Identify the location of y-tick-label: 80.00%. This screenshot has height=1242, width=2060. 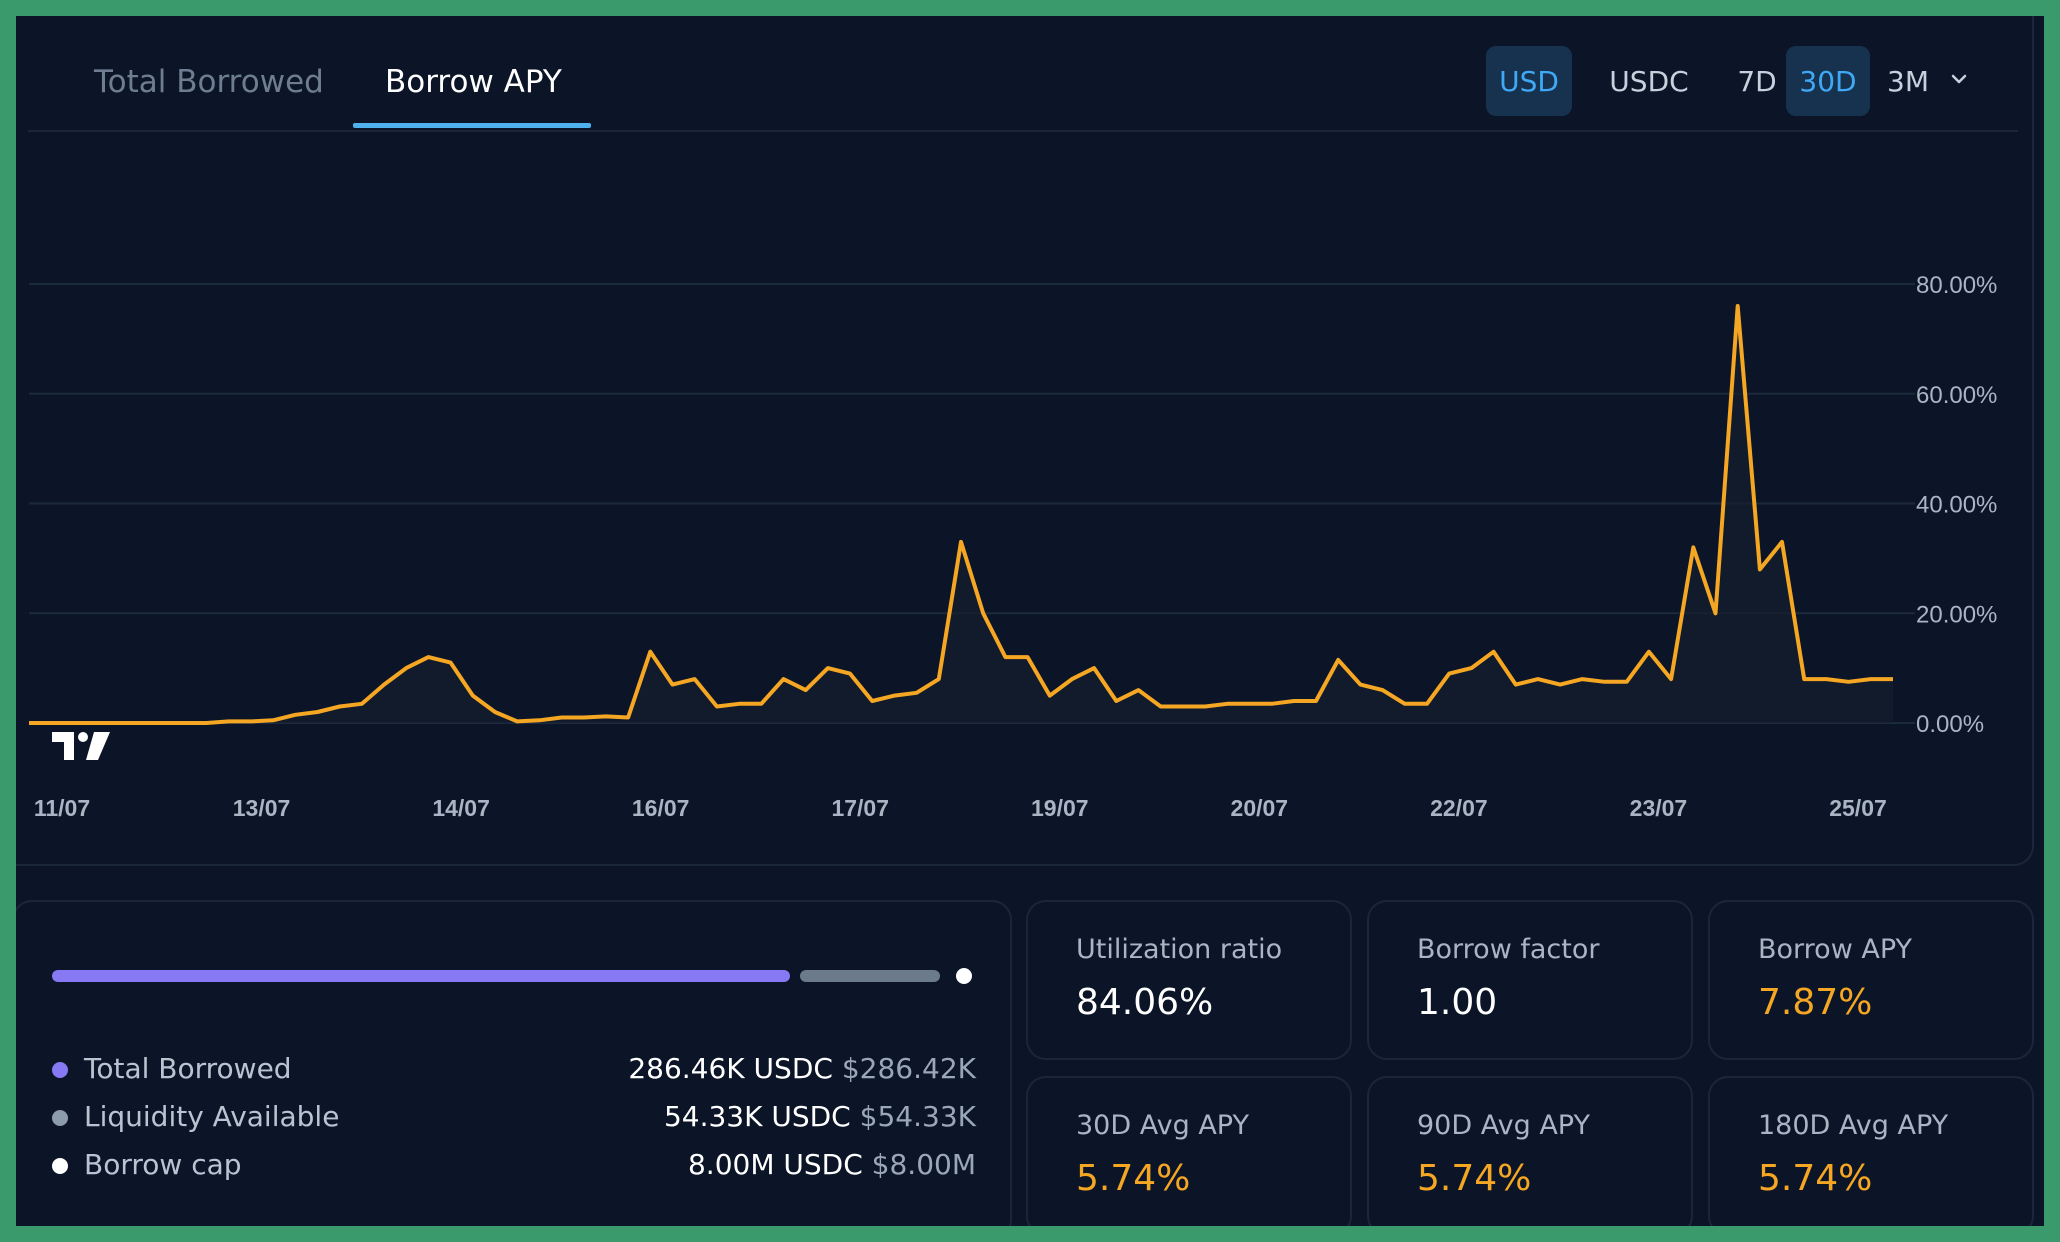
(1956, 285).